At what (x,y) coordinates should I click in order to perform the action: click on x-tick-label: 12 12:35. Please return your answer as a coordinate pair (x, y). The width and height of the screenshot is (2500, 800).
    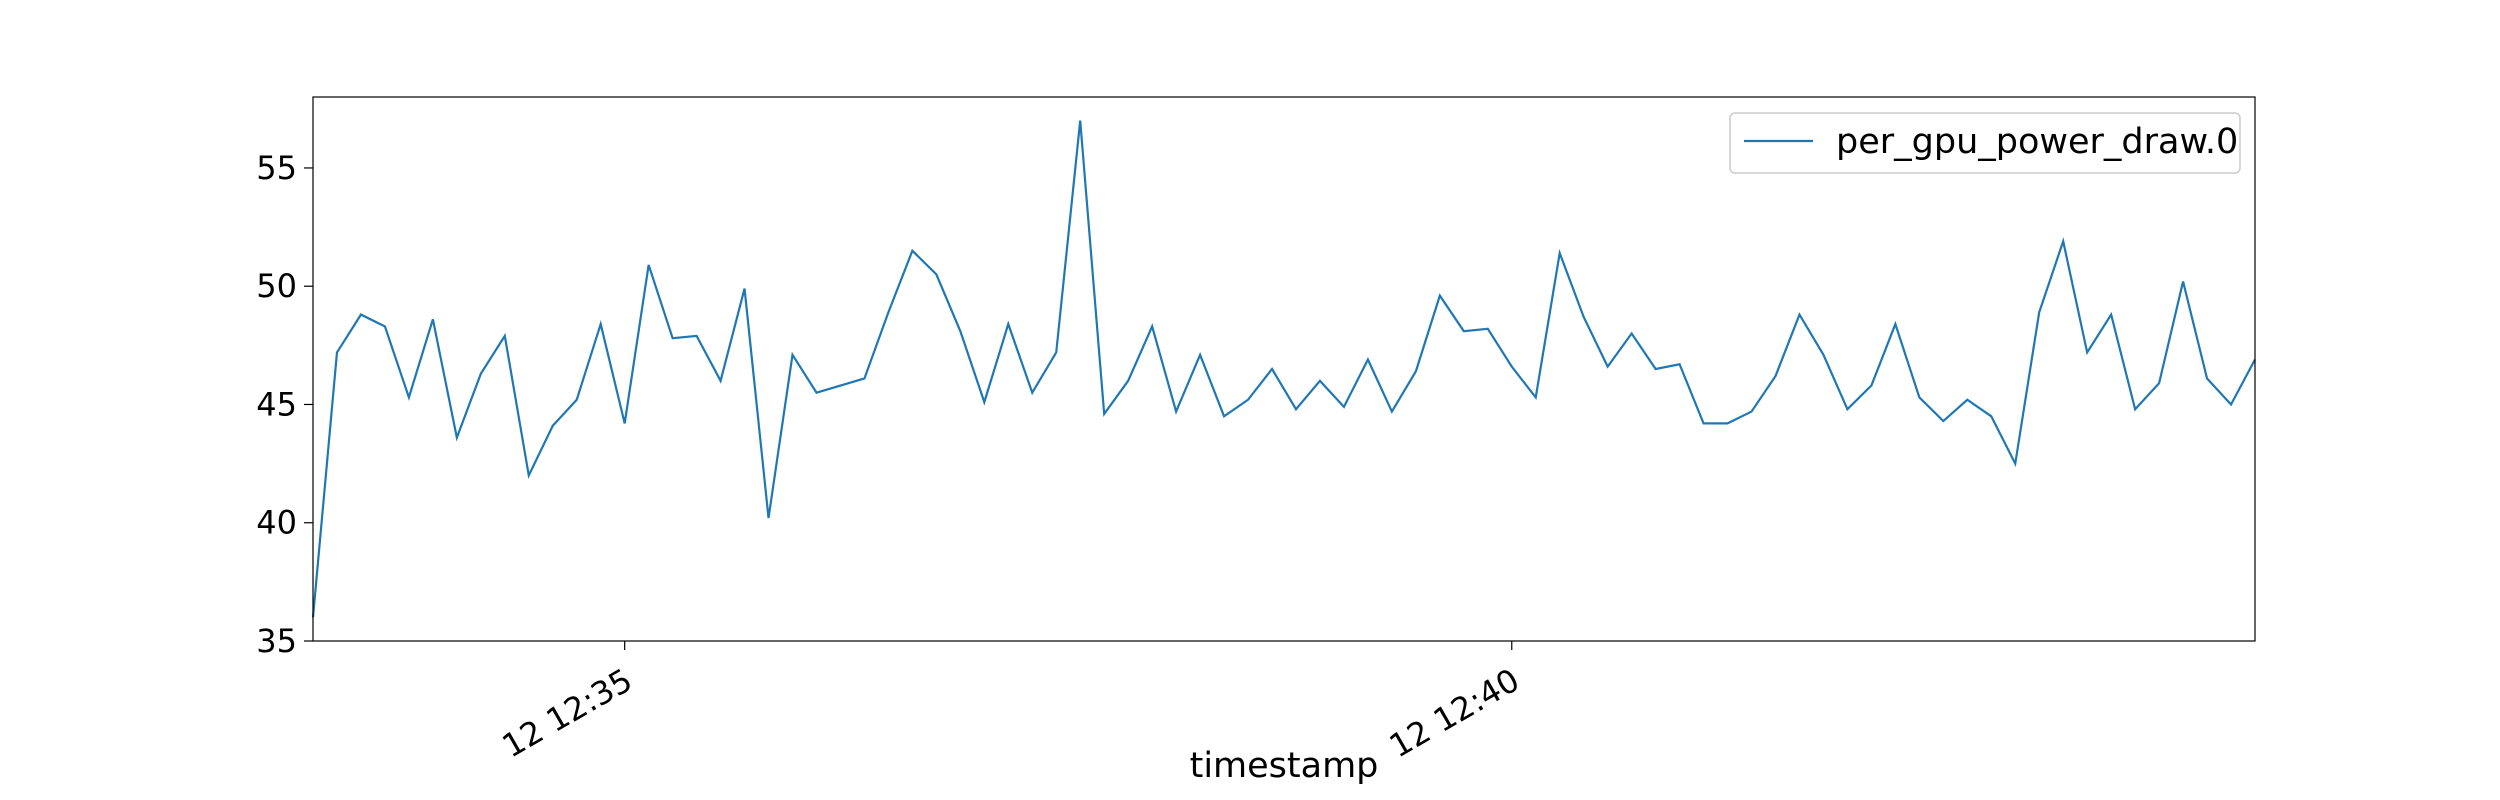
    Looking at the image, I should click on (567, 713).